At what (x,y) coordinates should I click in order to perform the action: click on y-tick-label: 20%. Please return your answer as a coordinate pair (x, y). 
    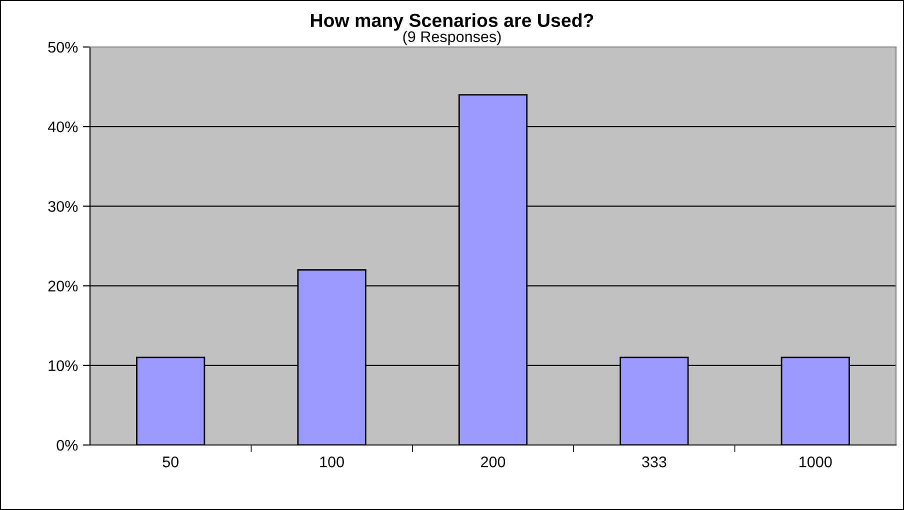
    Looking at the image, I should click on (63, 286).